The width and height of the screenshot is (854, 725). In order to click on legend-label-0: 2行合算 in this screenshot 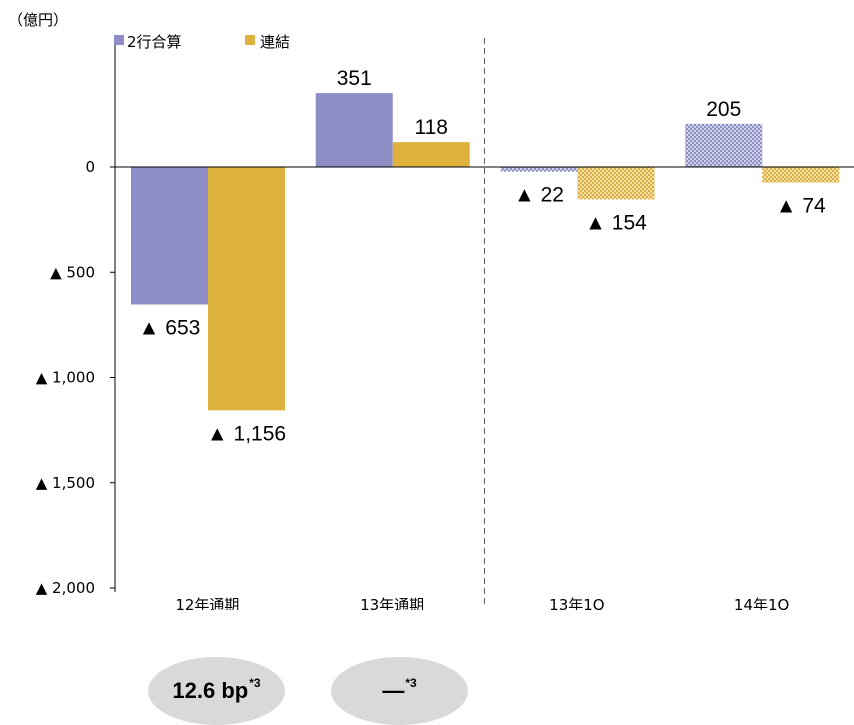, I will do `click(154, 42)`.